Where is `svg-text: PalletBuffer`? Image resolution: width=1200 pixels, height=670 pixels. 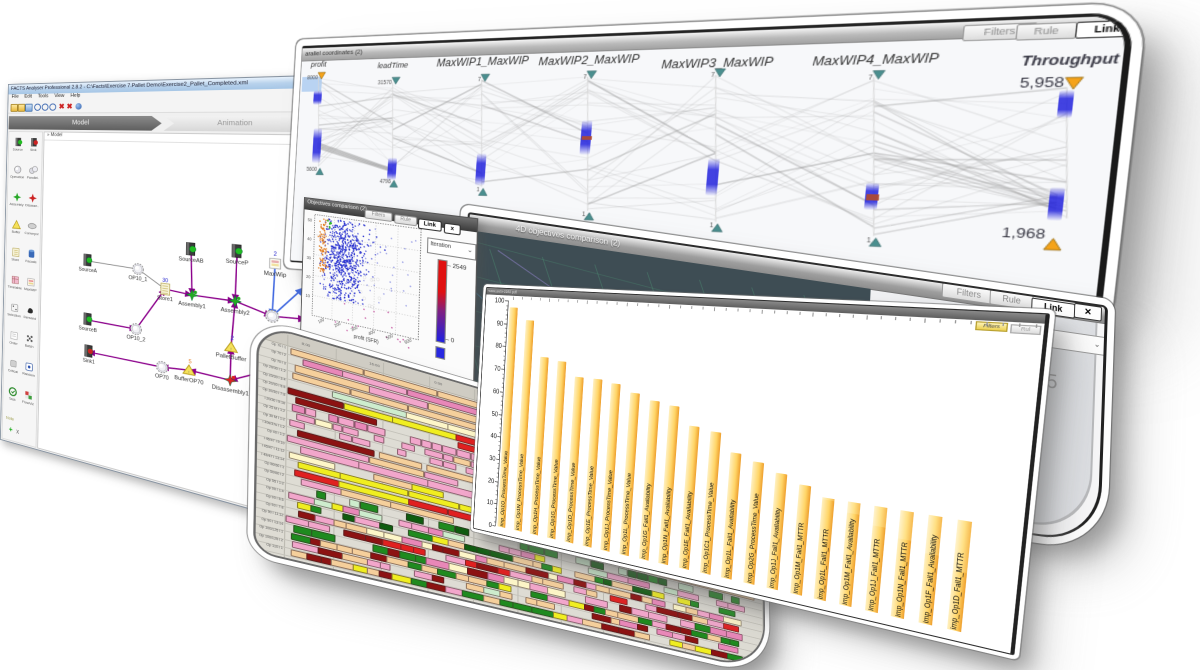 svg-text: PalletBuffer is located at coordinates (231, 357).